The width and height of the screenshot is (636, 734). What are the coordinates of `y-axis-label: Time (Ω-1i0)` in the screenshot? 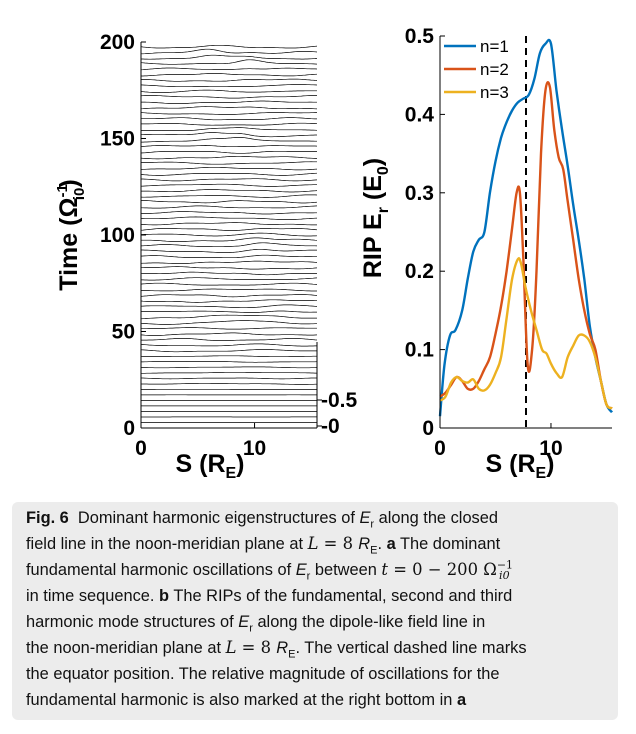 It's located at (71, 234).